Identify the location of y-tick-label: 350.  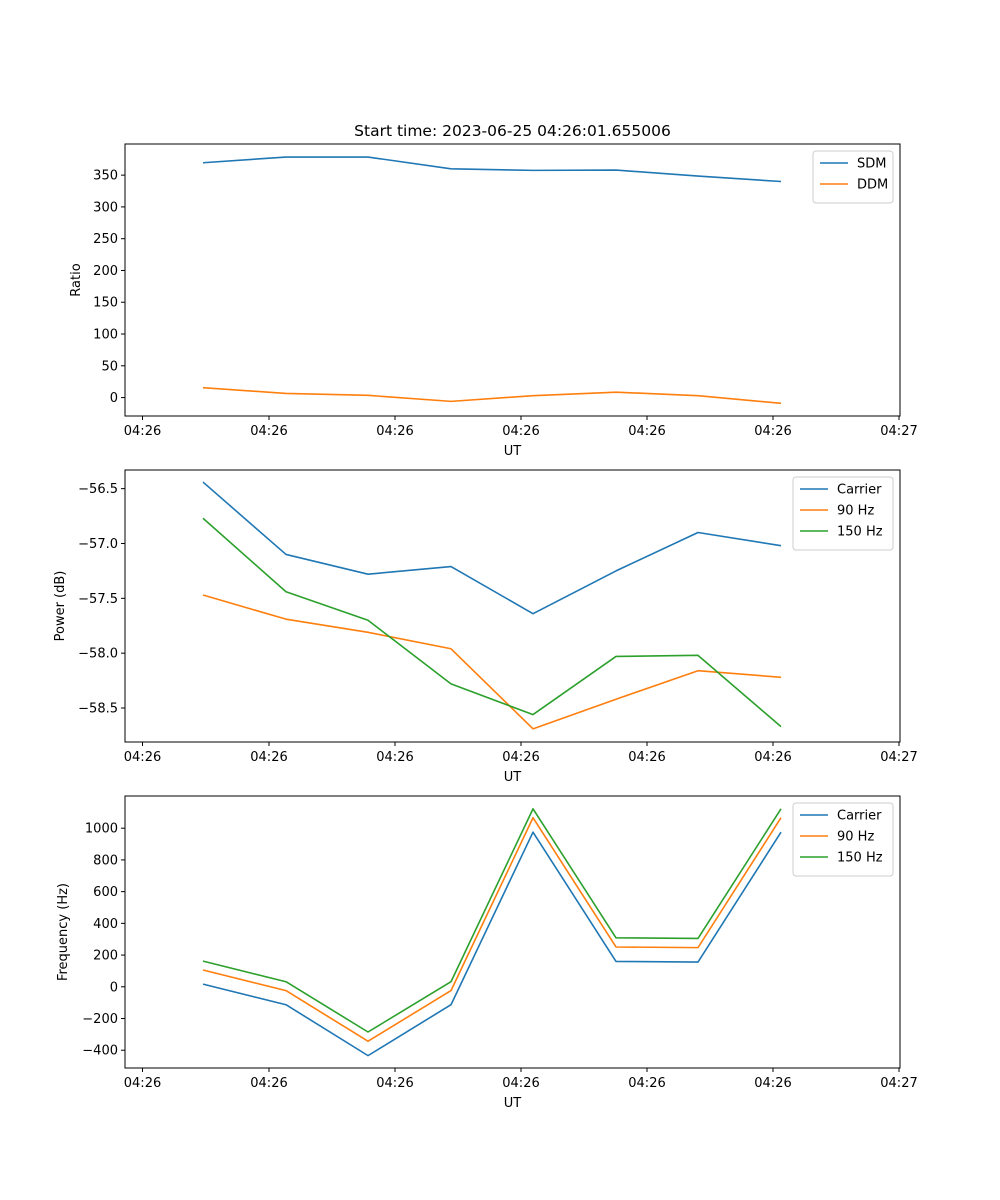
(105, 176).